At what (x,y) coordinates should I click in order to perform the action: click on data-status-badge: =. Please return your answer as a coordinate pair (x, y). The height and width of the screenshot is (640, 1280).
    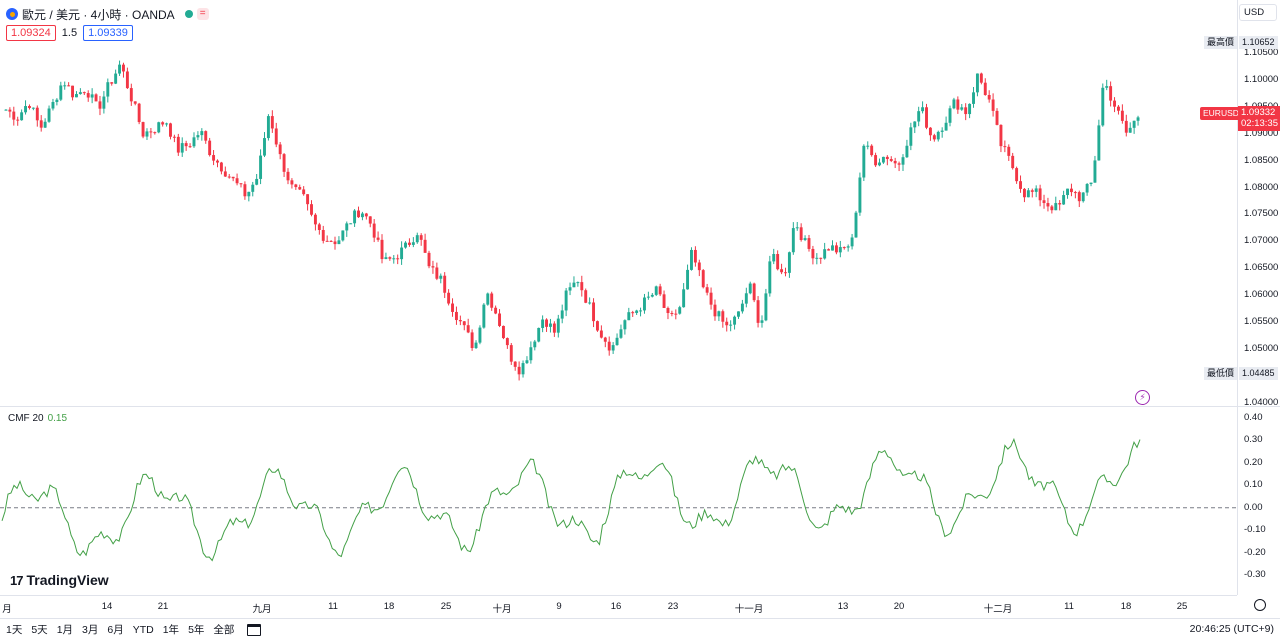
    Looking at the image, I should click on (202, 14).